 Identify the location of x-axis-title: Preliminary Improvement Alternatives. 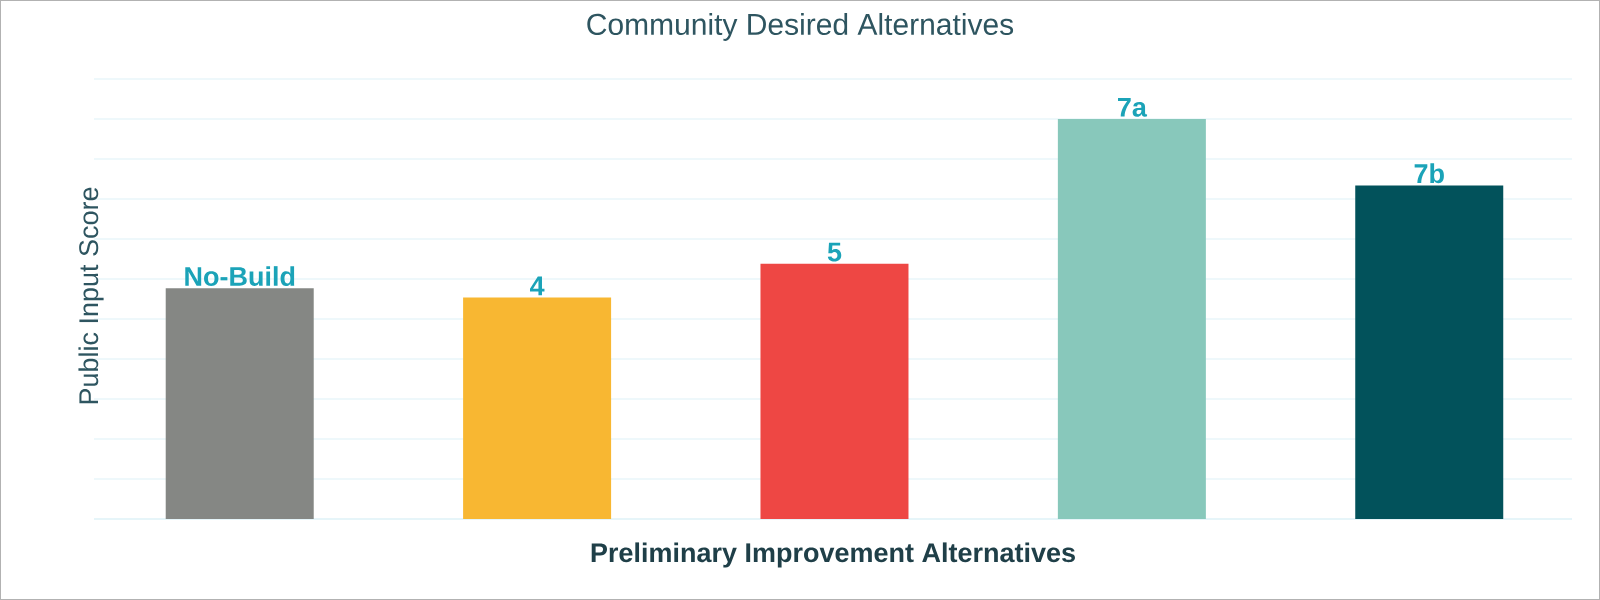
(833, 555).